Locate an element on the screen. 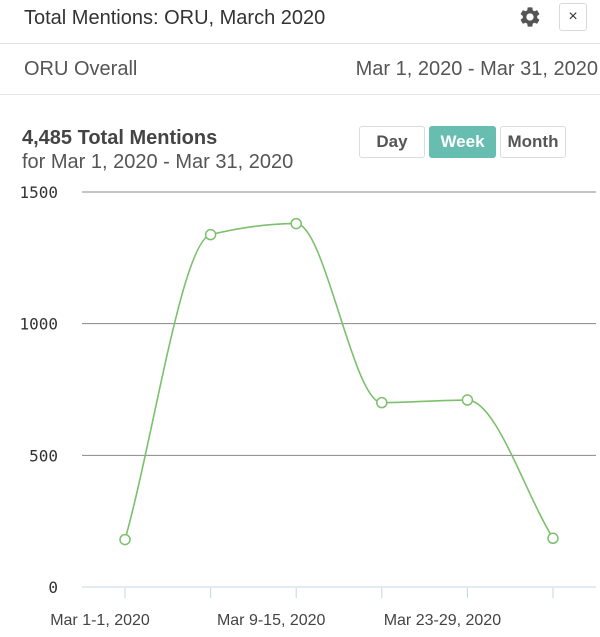 The image size is (600, 637). page-title: Total Mentions: ORU, March 2020 is located at coordinates (175, 18).